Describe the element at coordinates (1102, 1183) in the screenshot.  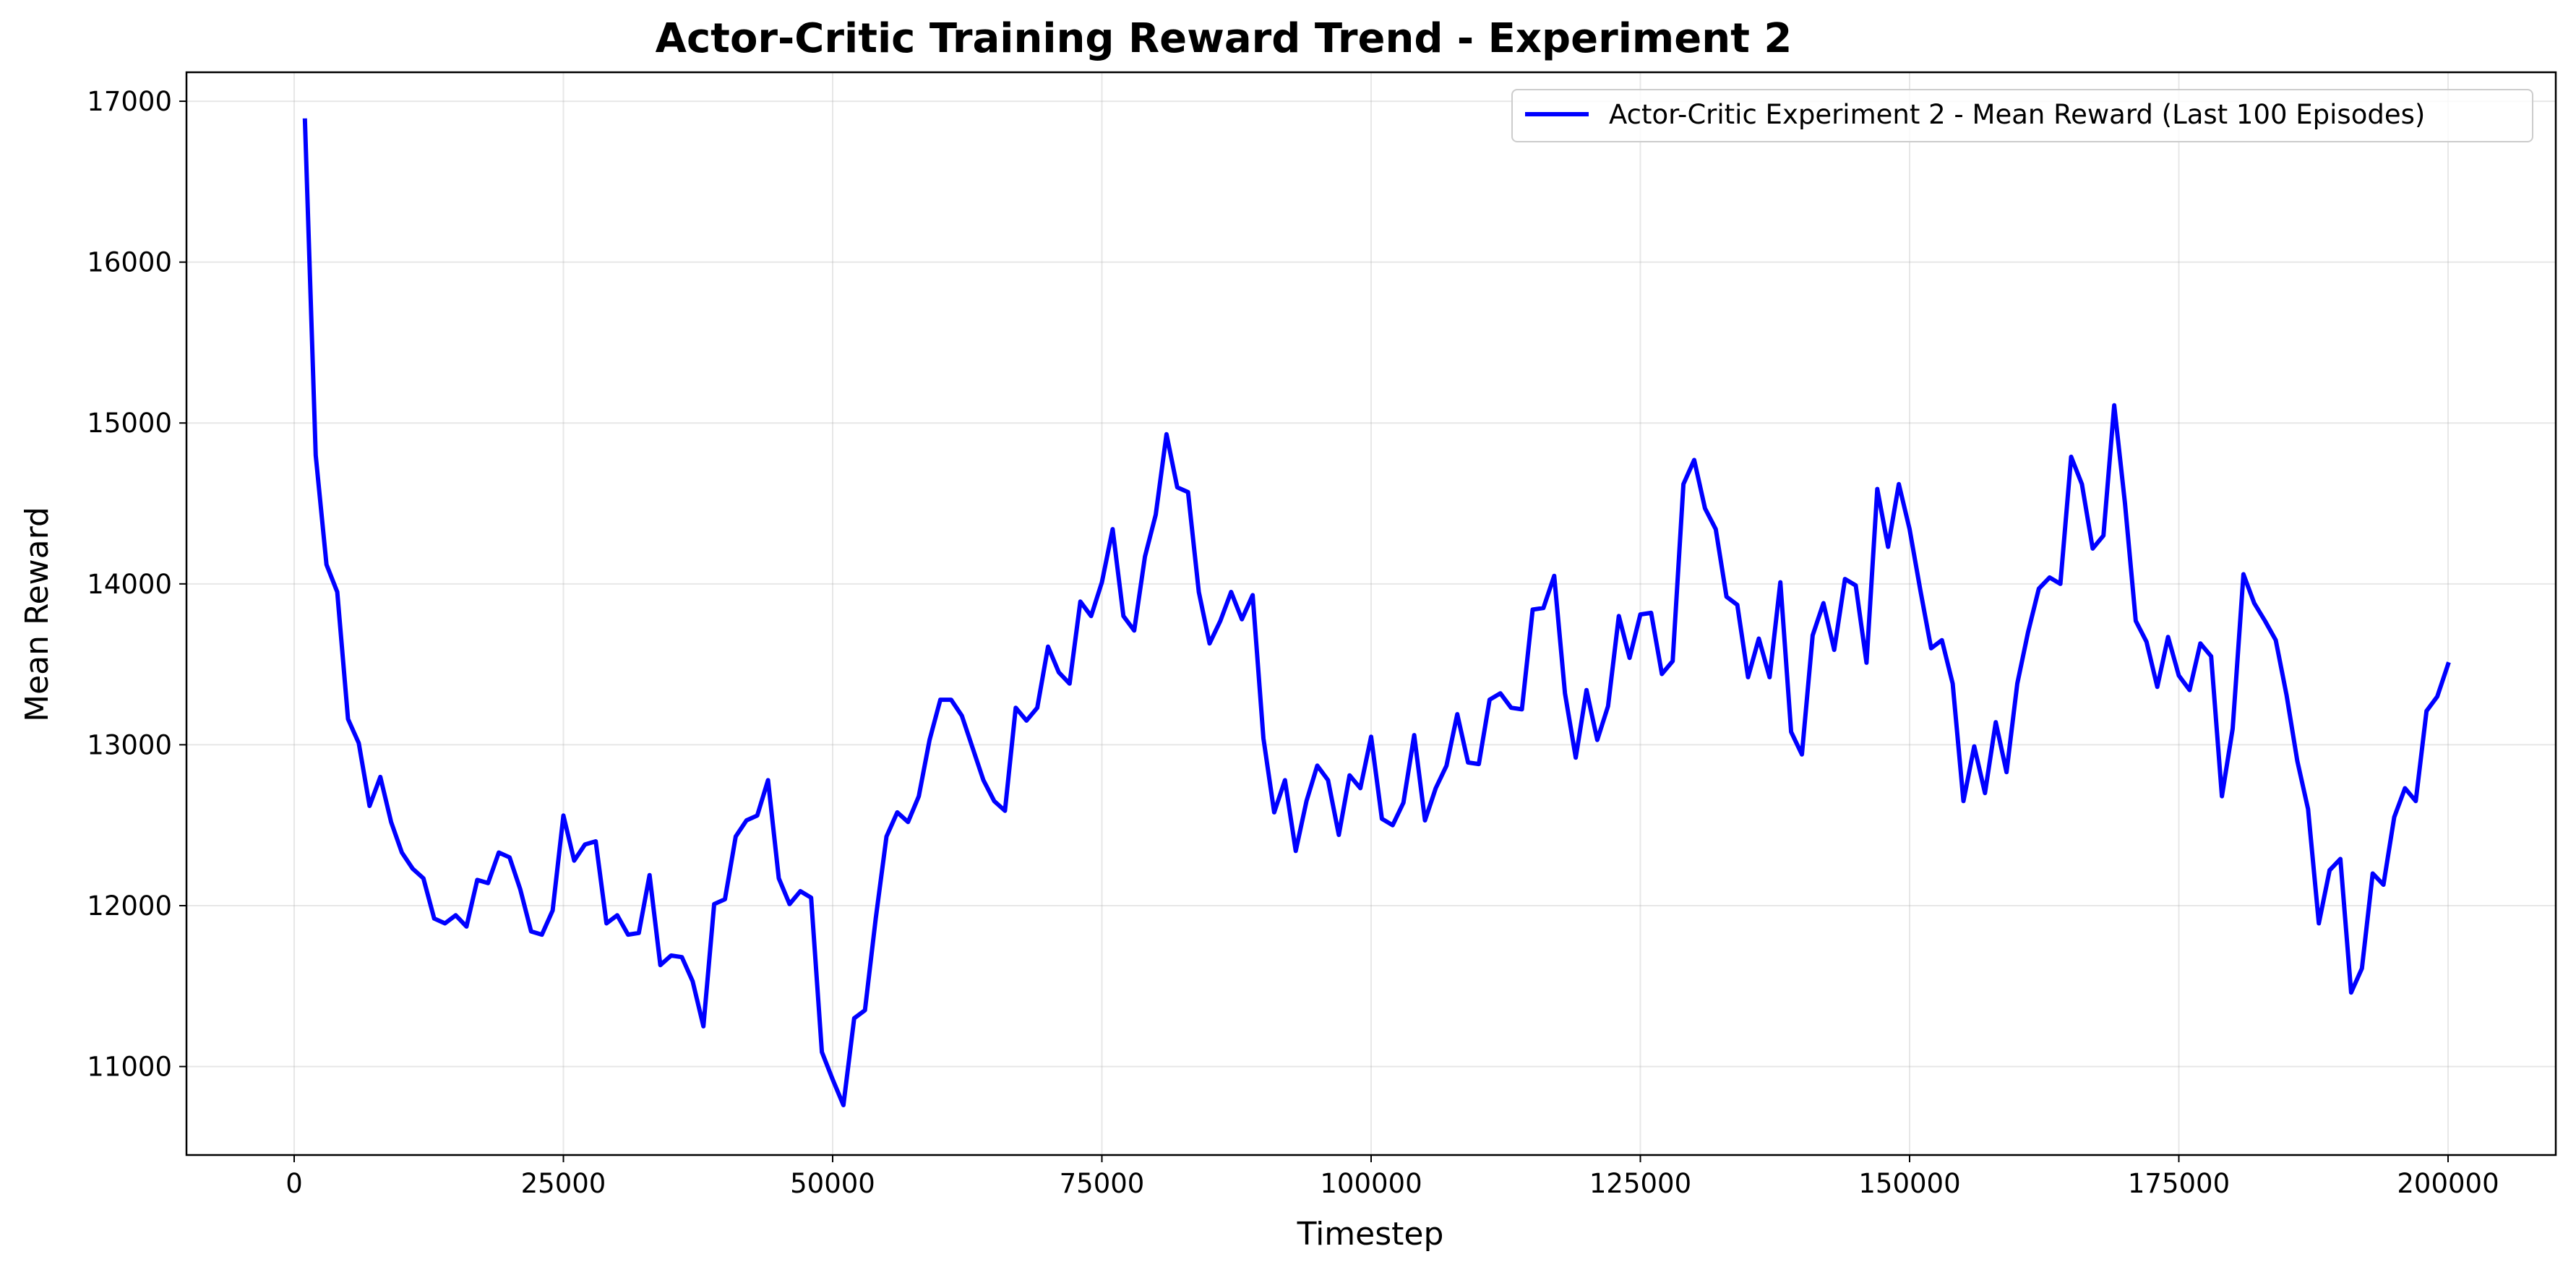
I see `x-tick-label: 75000` at that location.